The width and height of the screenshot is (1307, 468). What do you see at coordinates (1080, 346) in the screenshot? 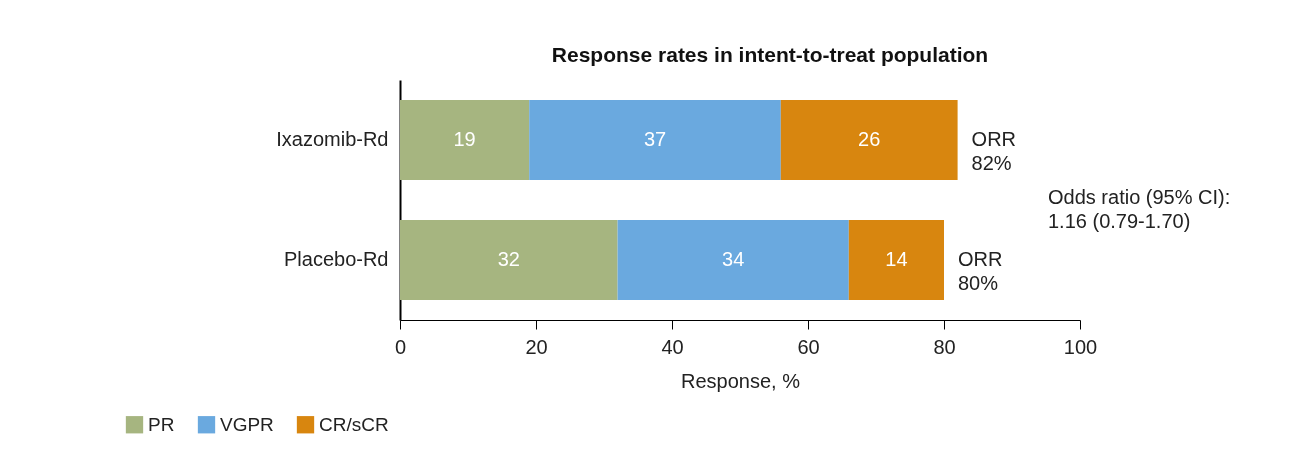
I see `x-tick-label: 100` at bounding box center [1080, 346].